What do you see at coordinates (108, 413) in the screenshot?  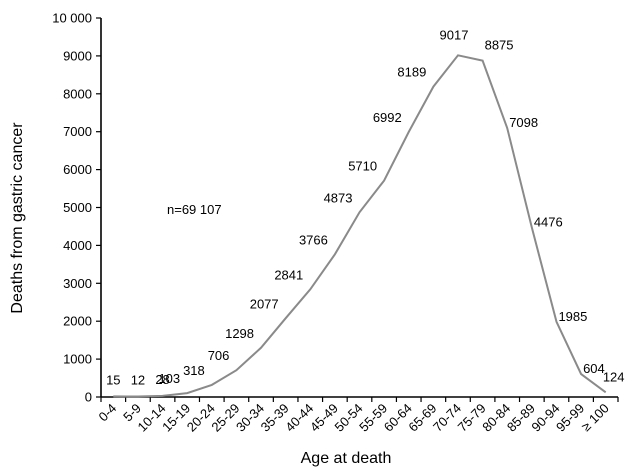 I see `x-tick-label: 0-4` at bounding box center [108, 413].